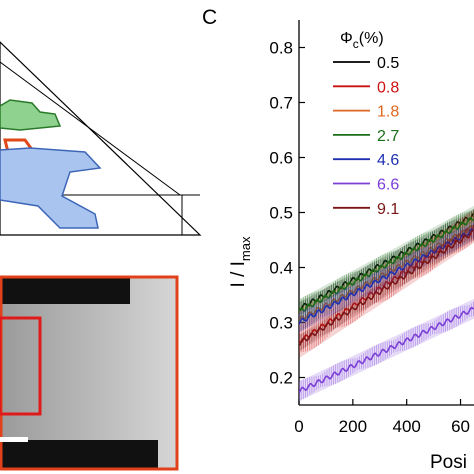  Describe the element at coordinates (31, 115) in the screenshot. I see `green-layer` at that location.